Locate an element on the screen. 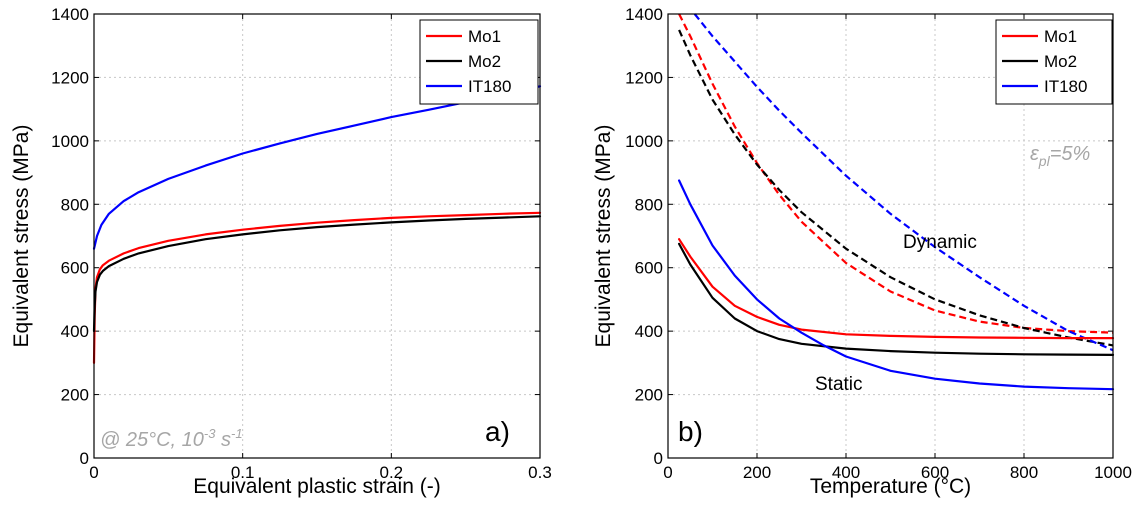 The height and width of the screenshot is (515, 1142). panel-letter: b) is located at coordinates (690, 431).